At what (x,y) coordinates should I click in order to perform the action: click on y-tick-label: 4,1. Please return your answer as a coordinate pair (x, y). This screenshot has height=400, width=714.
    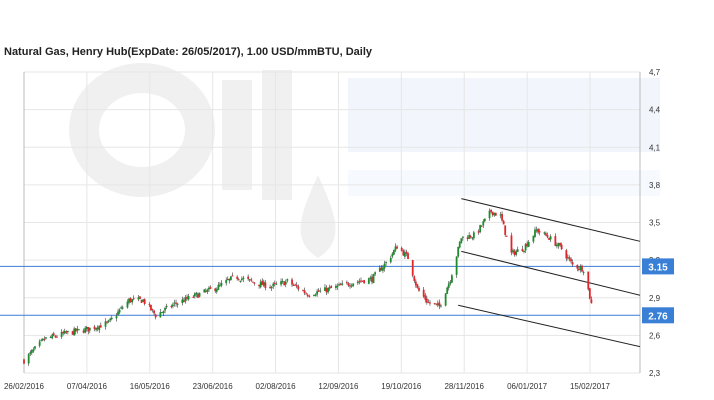
    Looking at the image, I should click on (655, 147).